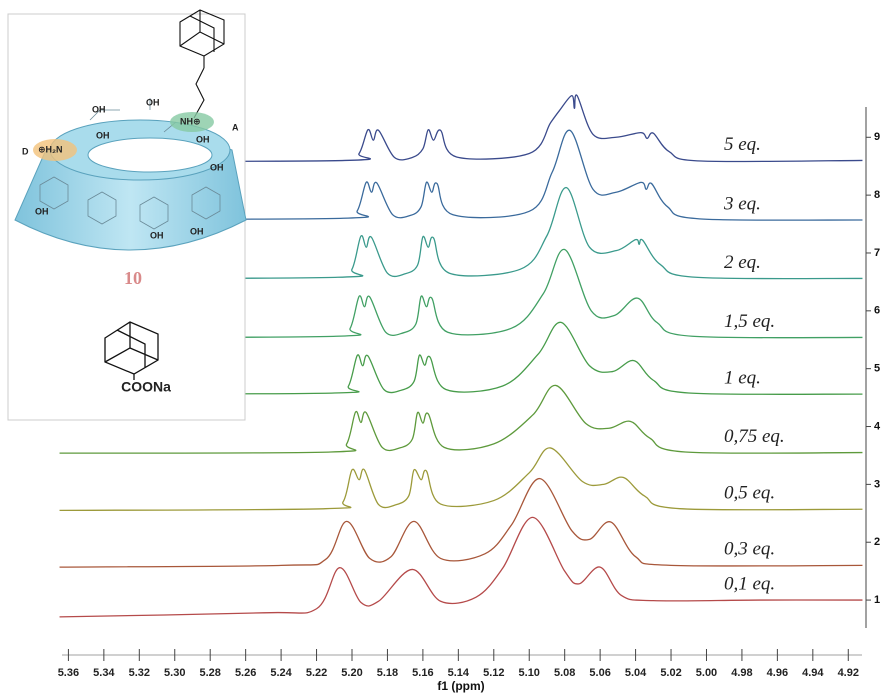 The width and height of the screenshot is (884, 693). Describe the element at coordinates (848, 673) in the screenshot. I see `x-tick-label: 4.92` at that location.